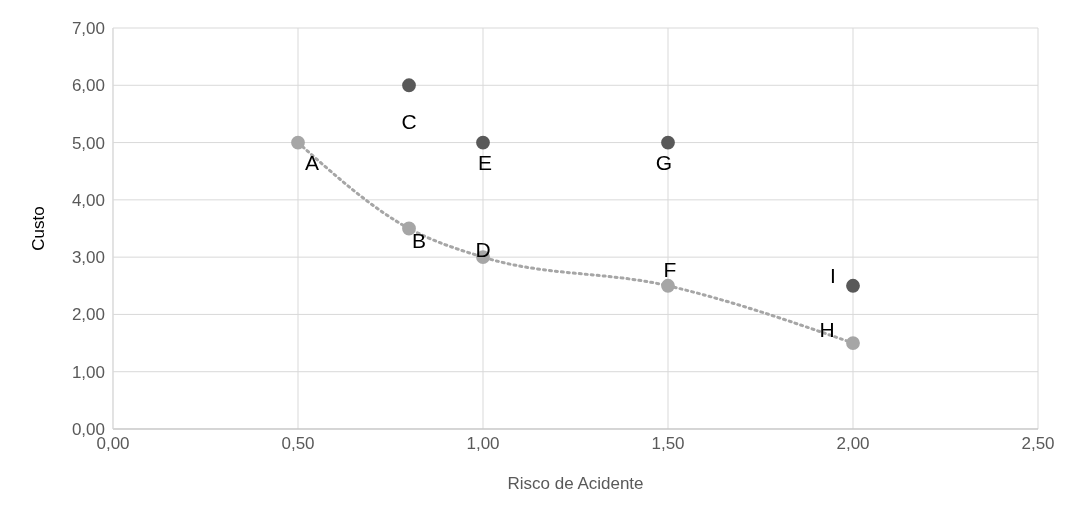  Describe the element at coordinates (88, 372) in the screenshot. I see `y-tick-label: 1,00` at that location.